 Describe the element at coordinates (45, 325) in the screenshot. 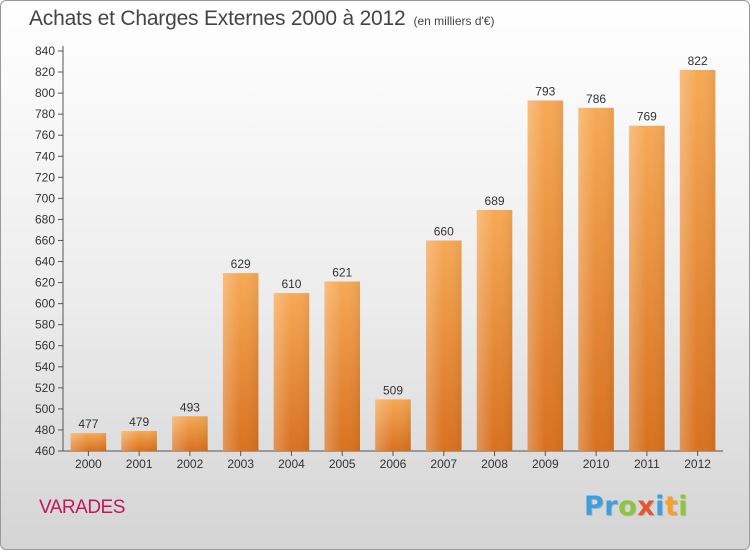

I see `y-tick-label: 580` at that location.